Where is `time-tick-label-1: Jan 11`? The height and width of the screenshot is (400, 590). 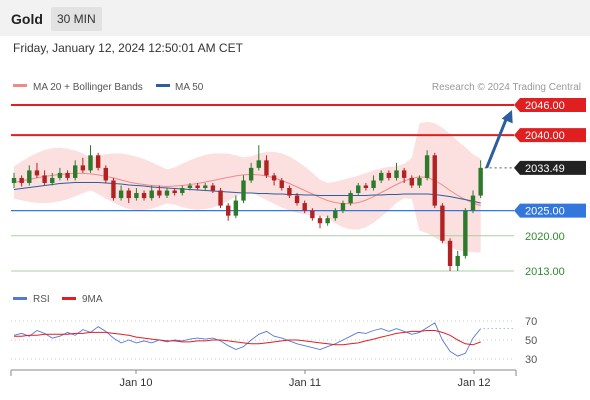 time-tick-label-1: Jan 11 is located at coordinates (305, 383).